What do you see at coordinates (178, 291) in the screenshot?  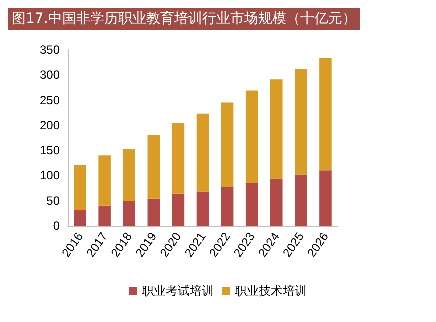 I see `legend-label: 职业考试培训` at bounding box center [178, 291].